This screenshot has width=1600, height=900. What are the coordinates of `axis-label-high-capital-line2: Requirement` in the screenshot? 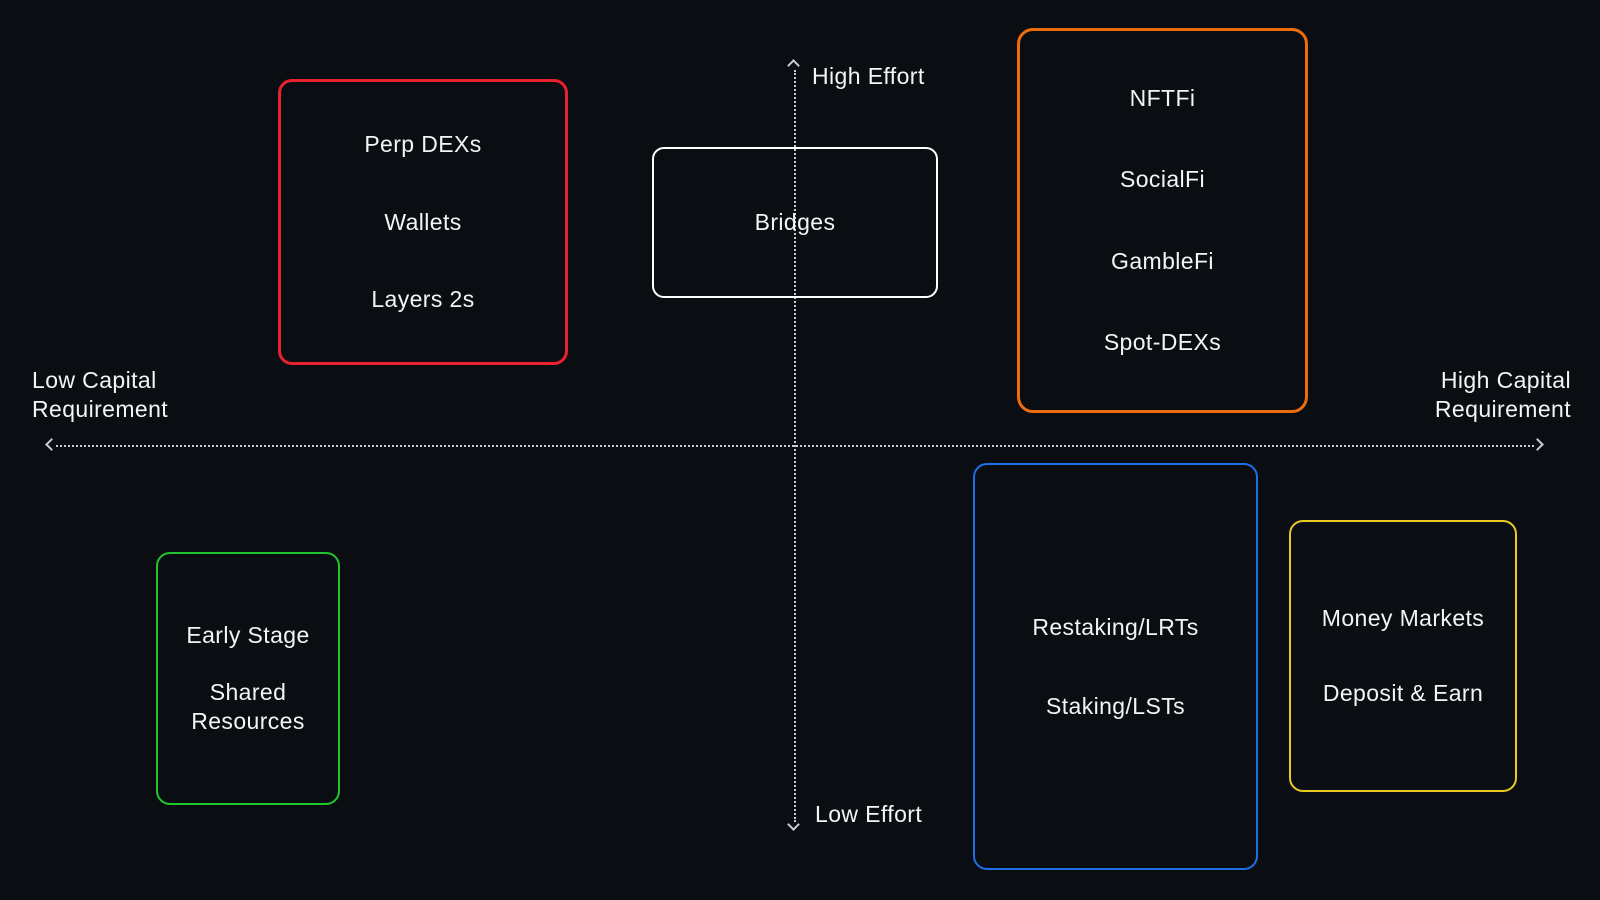 It's located at (1502, 409).